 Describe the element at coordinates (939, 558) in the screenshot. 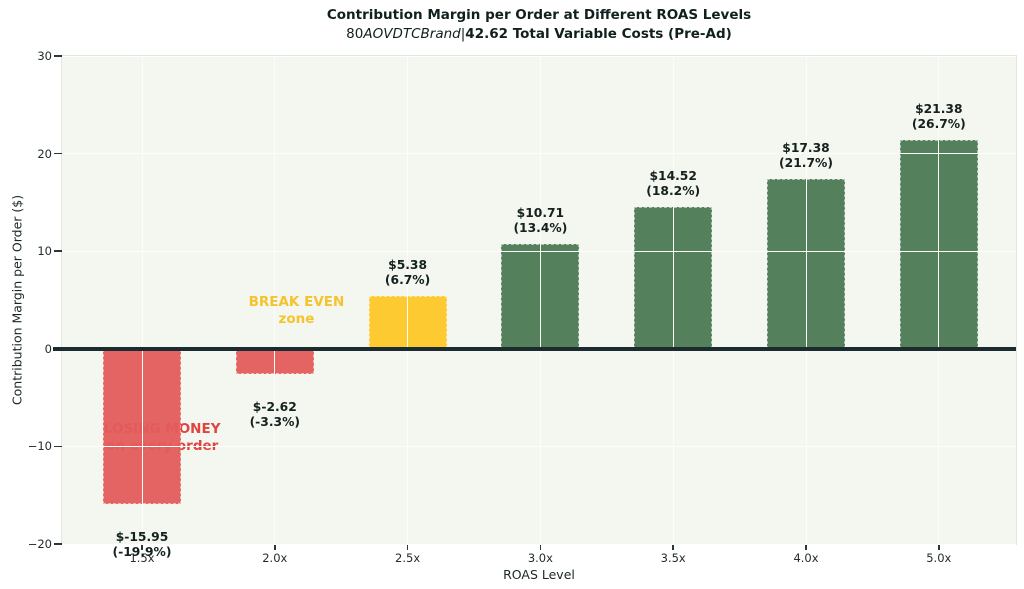

I see `x-tick-label: 5.0x` at that location.